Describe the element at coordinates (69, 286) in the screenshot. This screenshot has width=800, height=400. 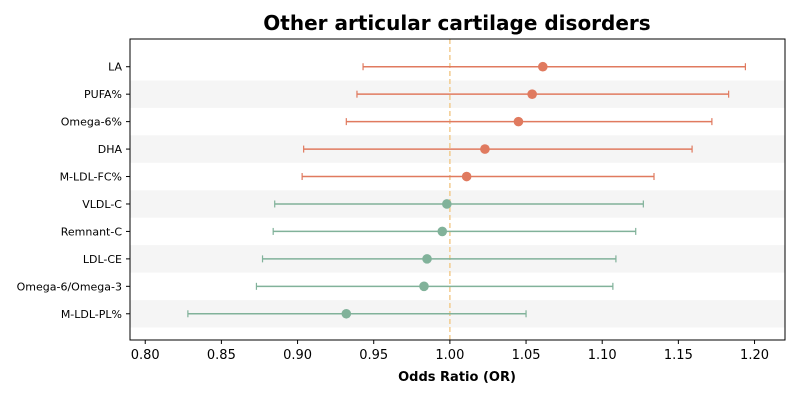
I see `y-tick-label: Omega-6/Omega-3` at that location.